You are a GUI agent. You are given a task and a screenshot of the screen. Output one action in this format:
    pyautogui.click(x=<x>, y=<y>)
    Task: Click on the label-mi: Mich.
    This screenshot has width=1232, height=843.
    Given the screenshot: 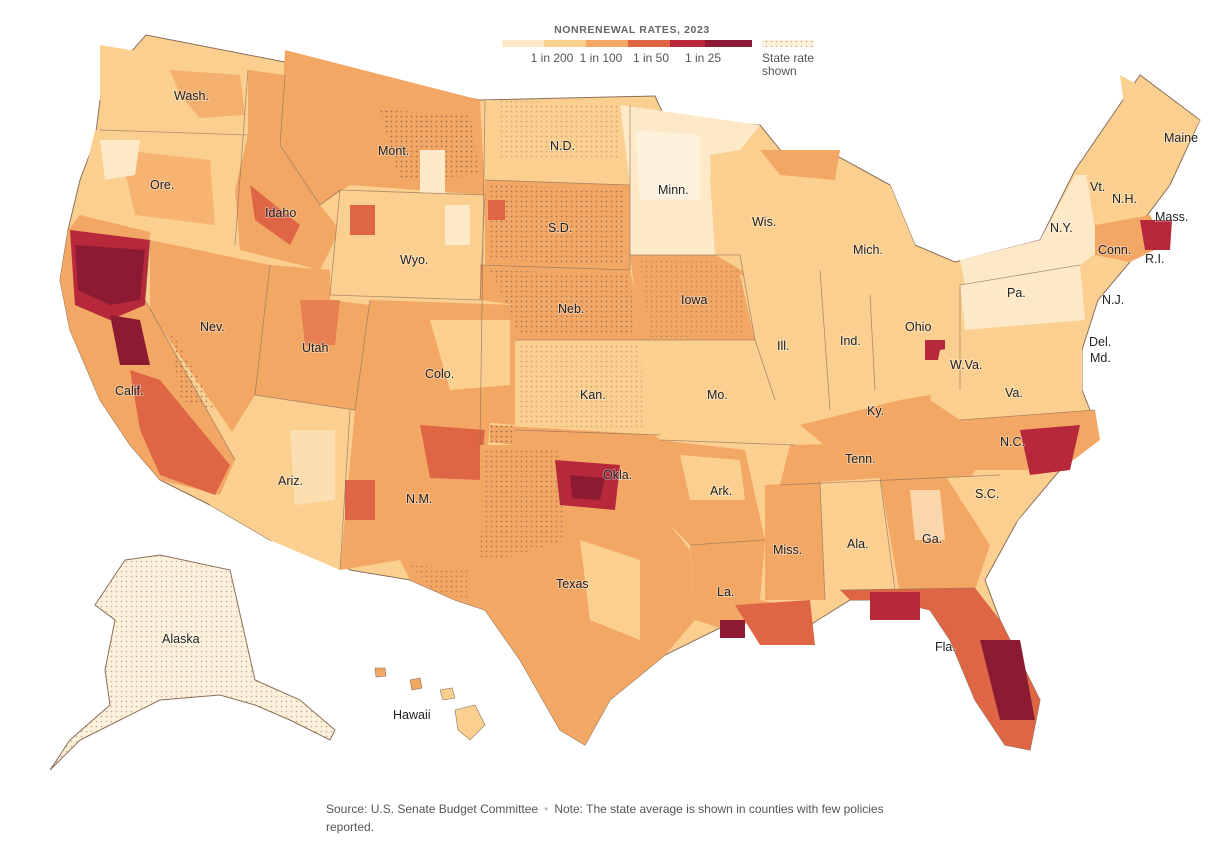 What is the action you would take?
    pyautogui.click(x=868, y=250)
    